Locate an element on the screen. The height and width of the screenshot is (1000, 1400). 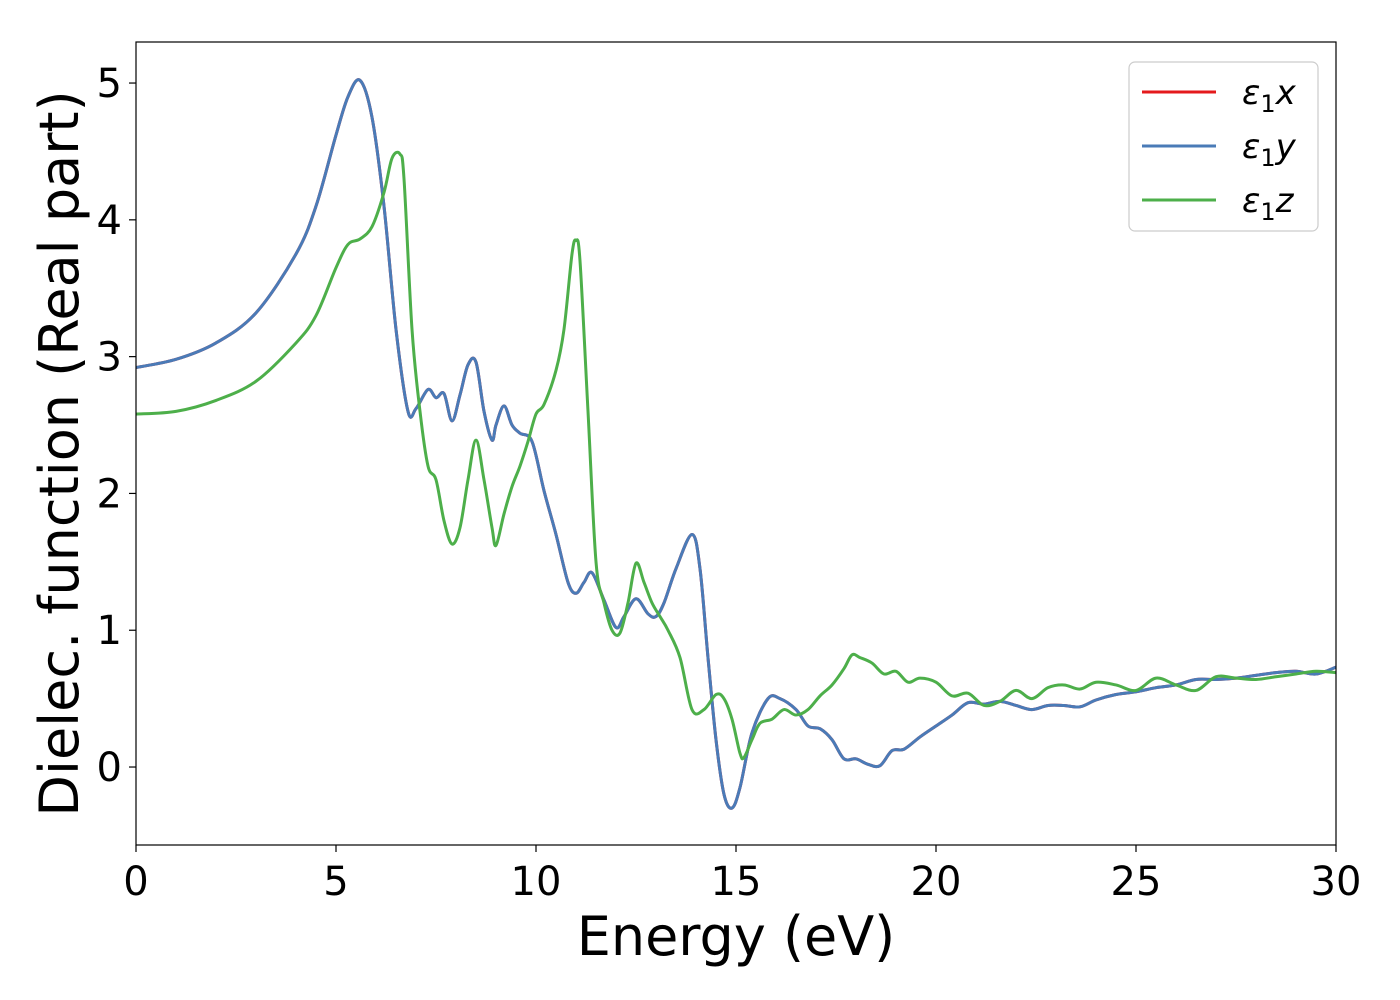
legend-label: ε1y is located at coordinates (1269, 149).